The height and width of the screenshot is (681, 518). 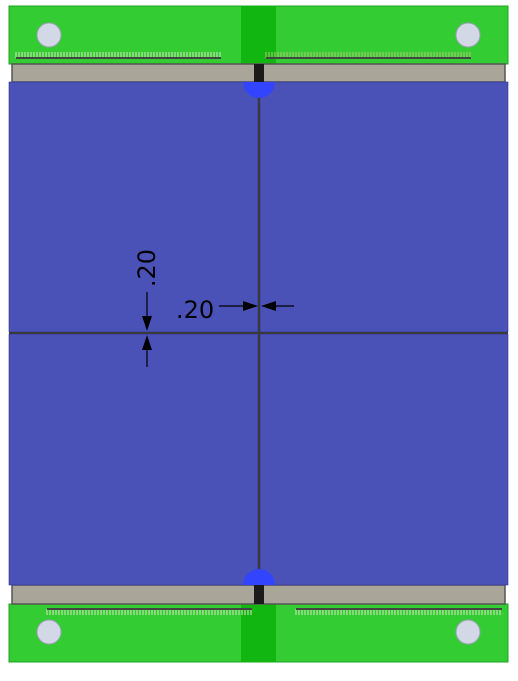 What do you see at coordinates (49, 632) in the screenshot?
I see `mount-hole-bottom-left` at bounding box center [49, 632].